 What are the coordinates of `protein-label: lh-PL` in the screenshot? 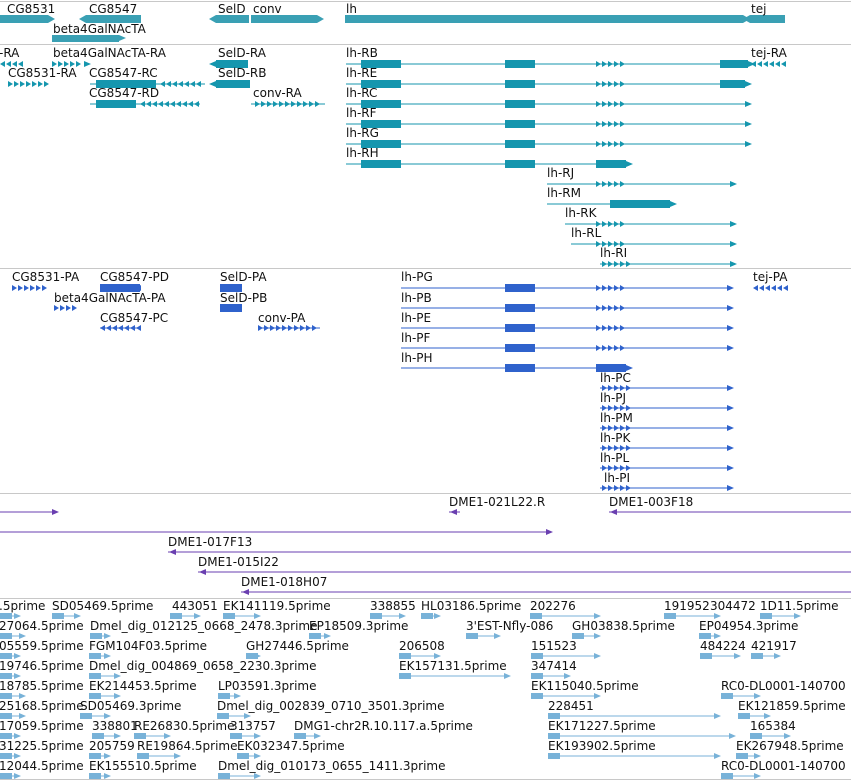 It's located at (615, 458).